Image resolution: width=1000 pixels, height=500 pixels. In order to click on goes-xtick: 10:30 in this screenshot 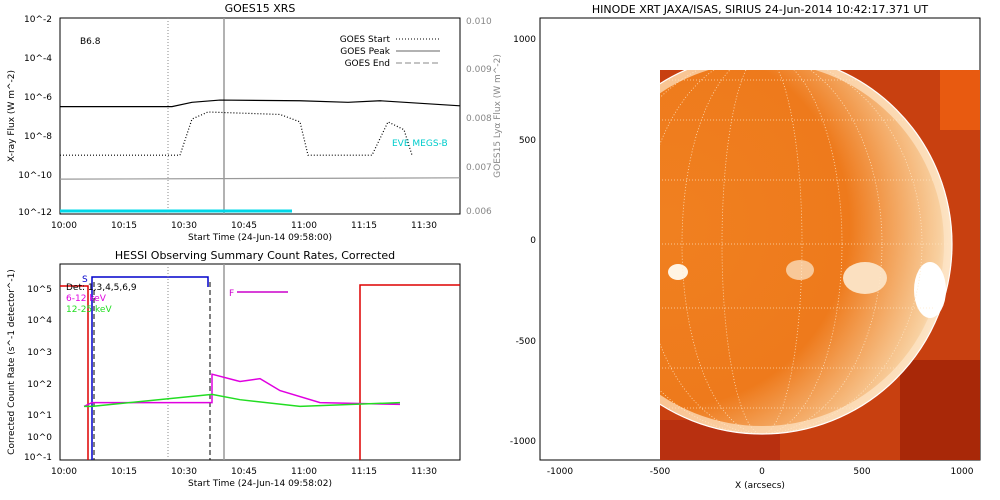, I will do `click(184, 226)`.